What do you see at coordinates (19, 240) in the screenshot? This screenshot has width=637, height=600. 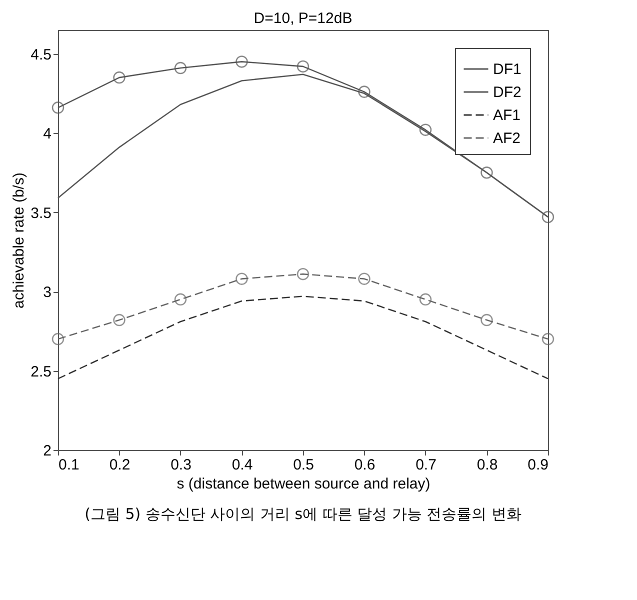 I see `y-axis-title: achievable rate (b/s)` at bounding box center [19, 240].